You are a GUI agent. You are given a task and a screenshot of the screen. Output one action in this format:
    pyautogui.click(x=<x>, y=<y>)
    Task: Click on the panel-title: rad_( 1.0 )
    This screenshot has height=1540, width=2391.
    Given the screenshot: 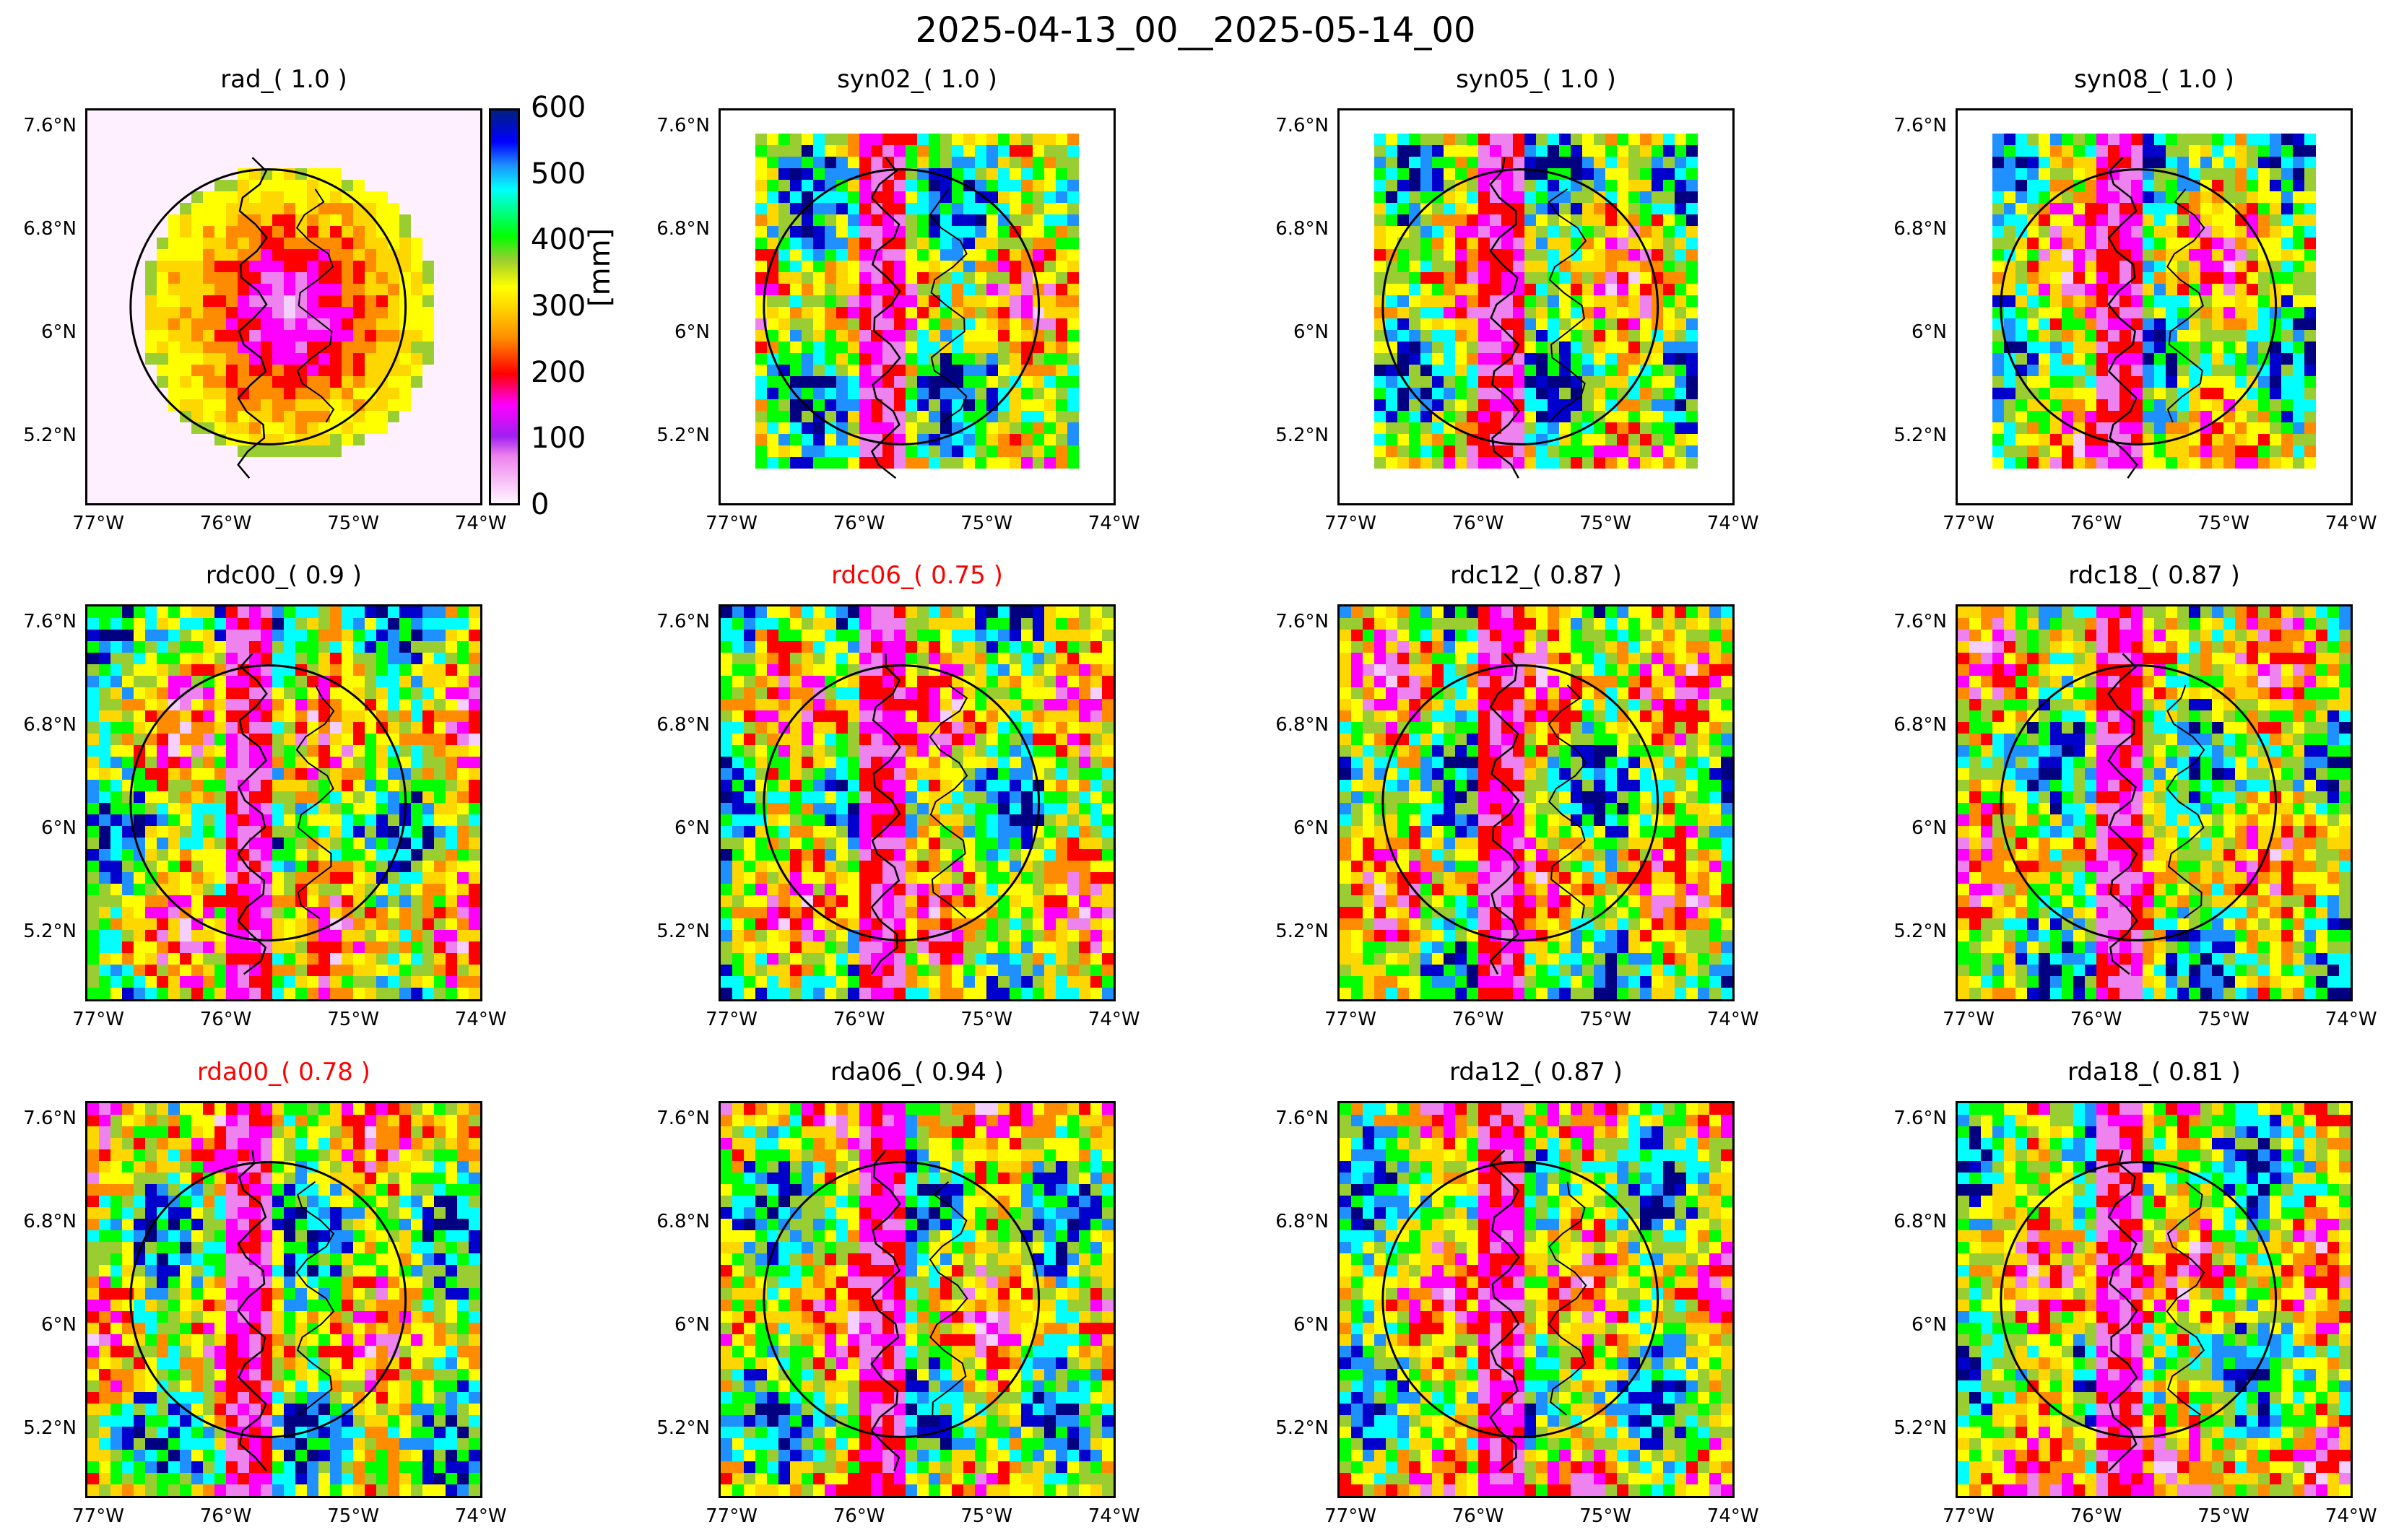 What is the action you would take?
    pyautogui.click(x=283, y=79)
    